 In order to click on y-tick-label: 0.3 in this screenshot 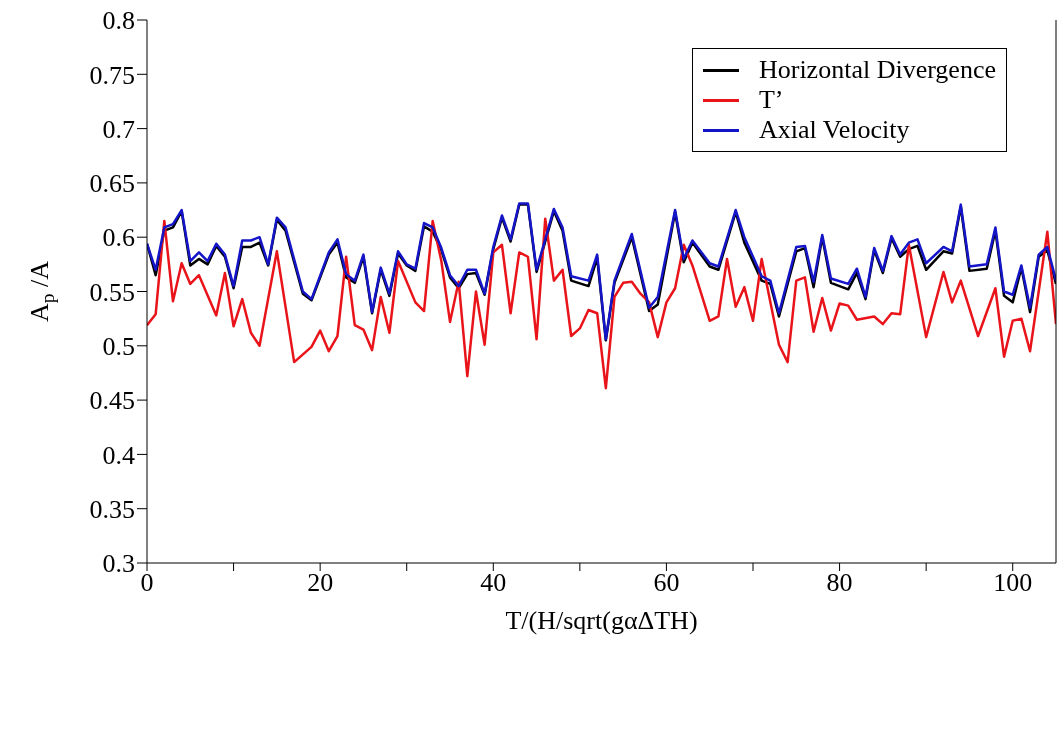, I will do `click(118, 564)`.